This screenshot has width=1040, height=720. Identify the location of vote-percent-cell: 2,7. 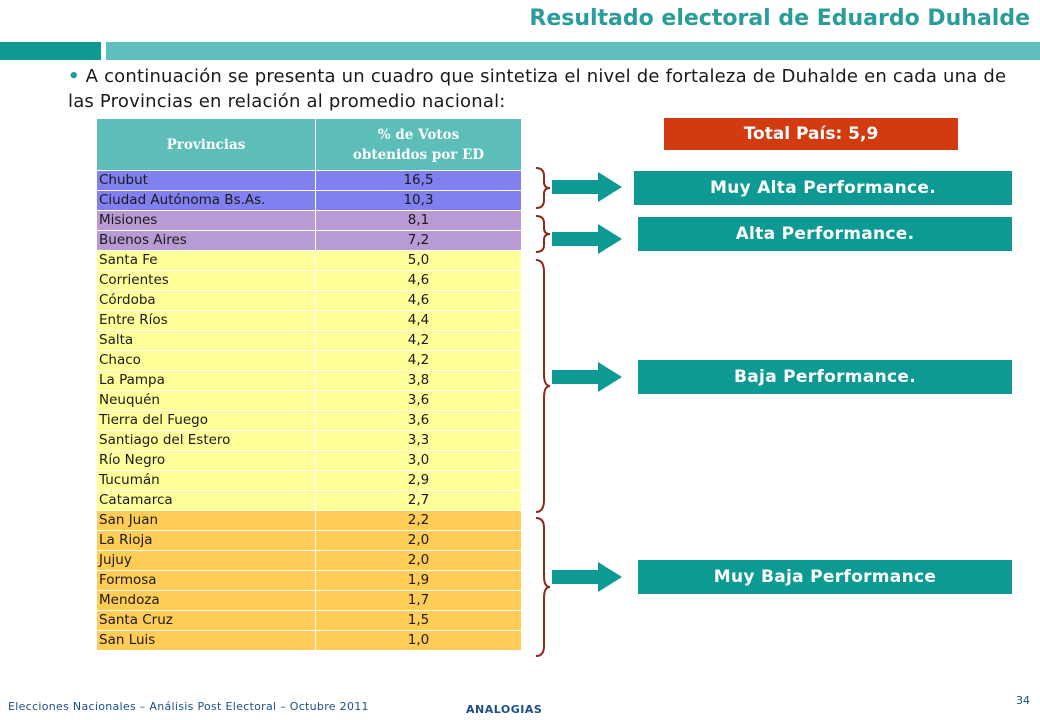
(418, 500).